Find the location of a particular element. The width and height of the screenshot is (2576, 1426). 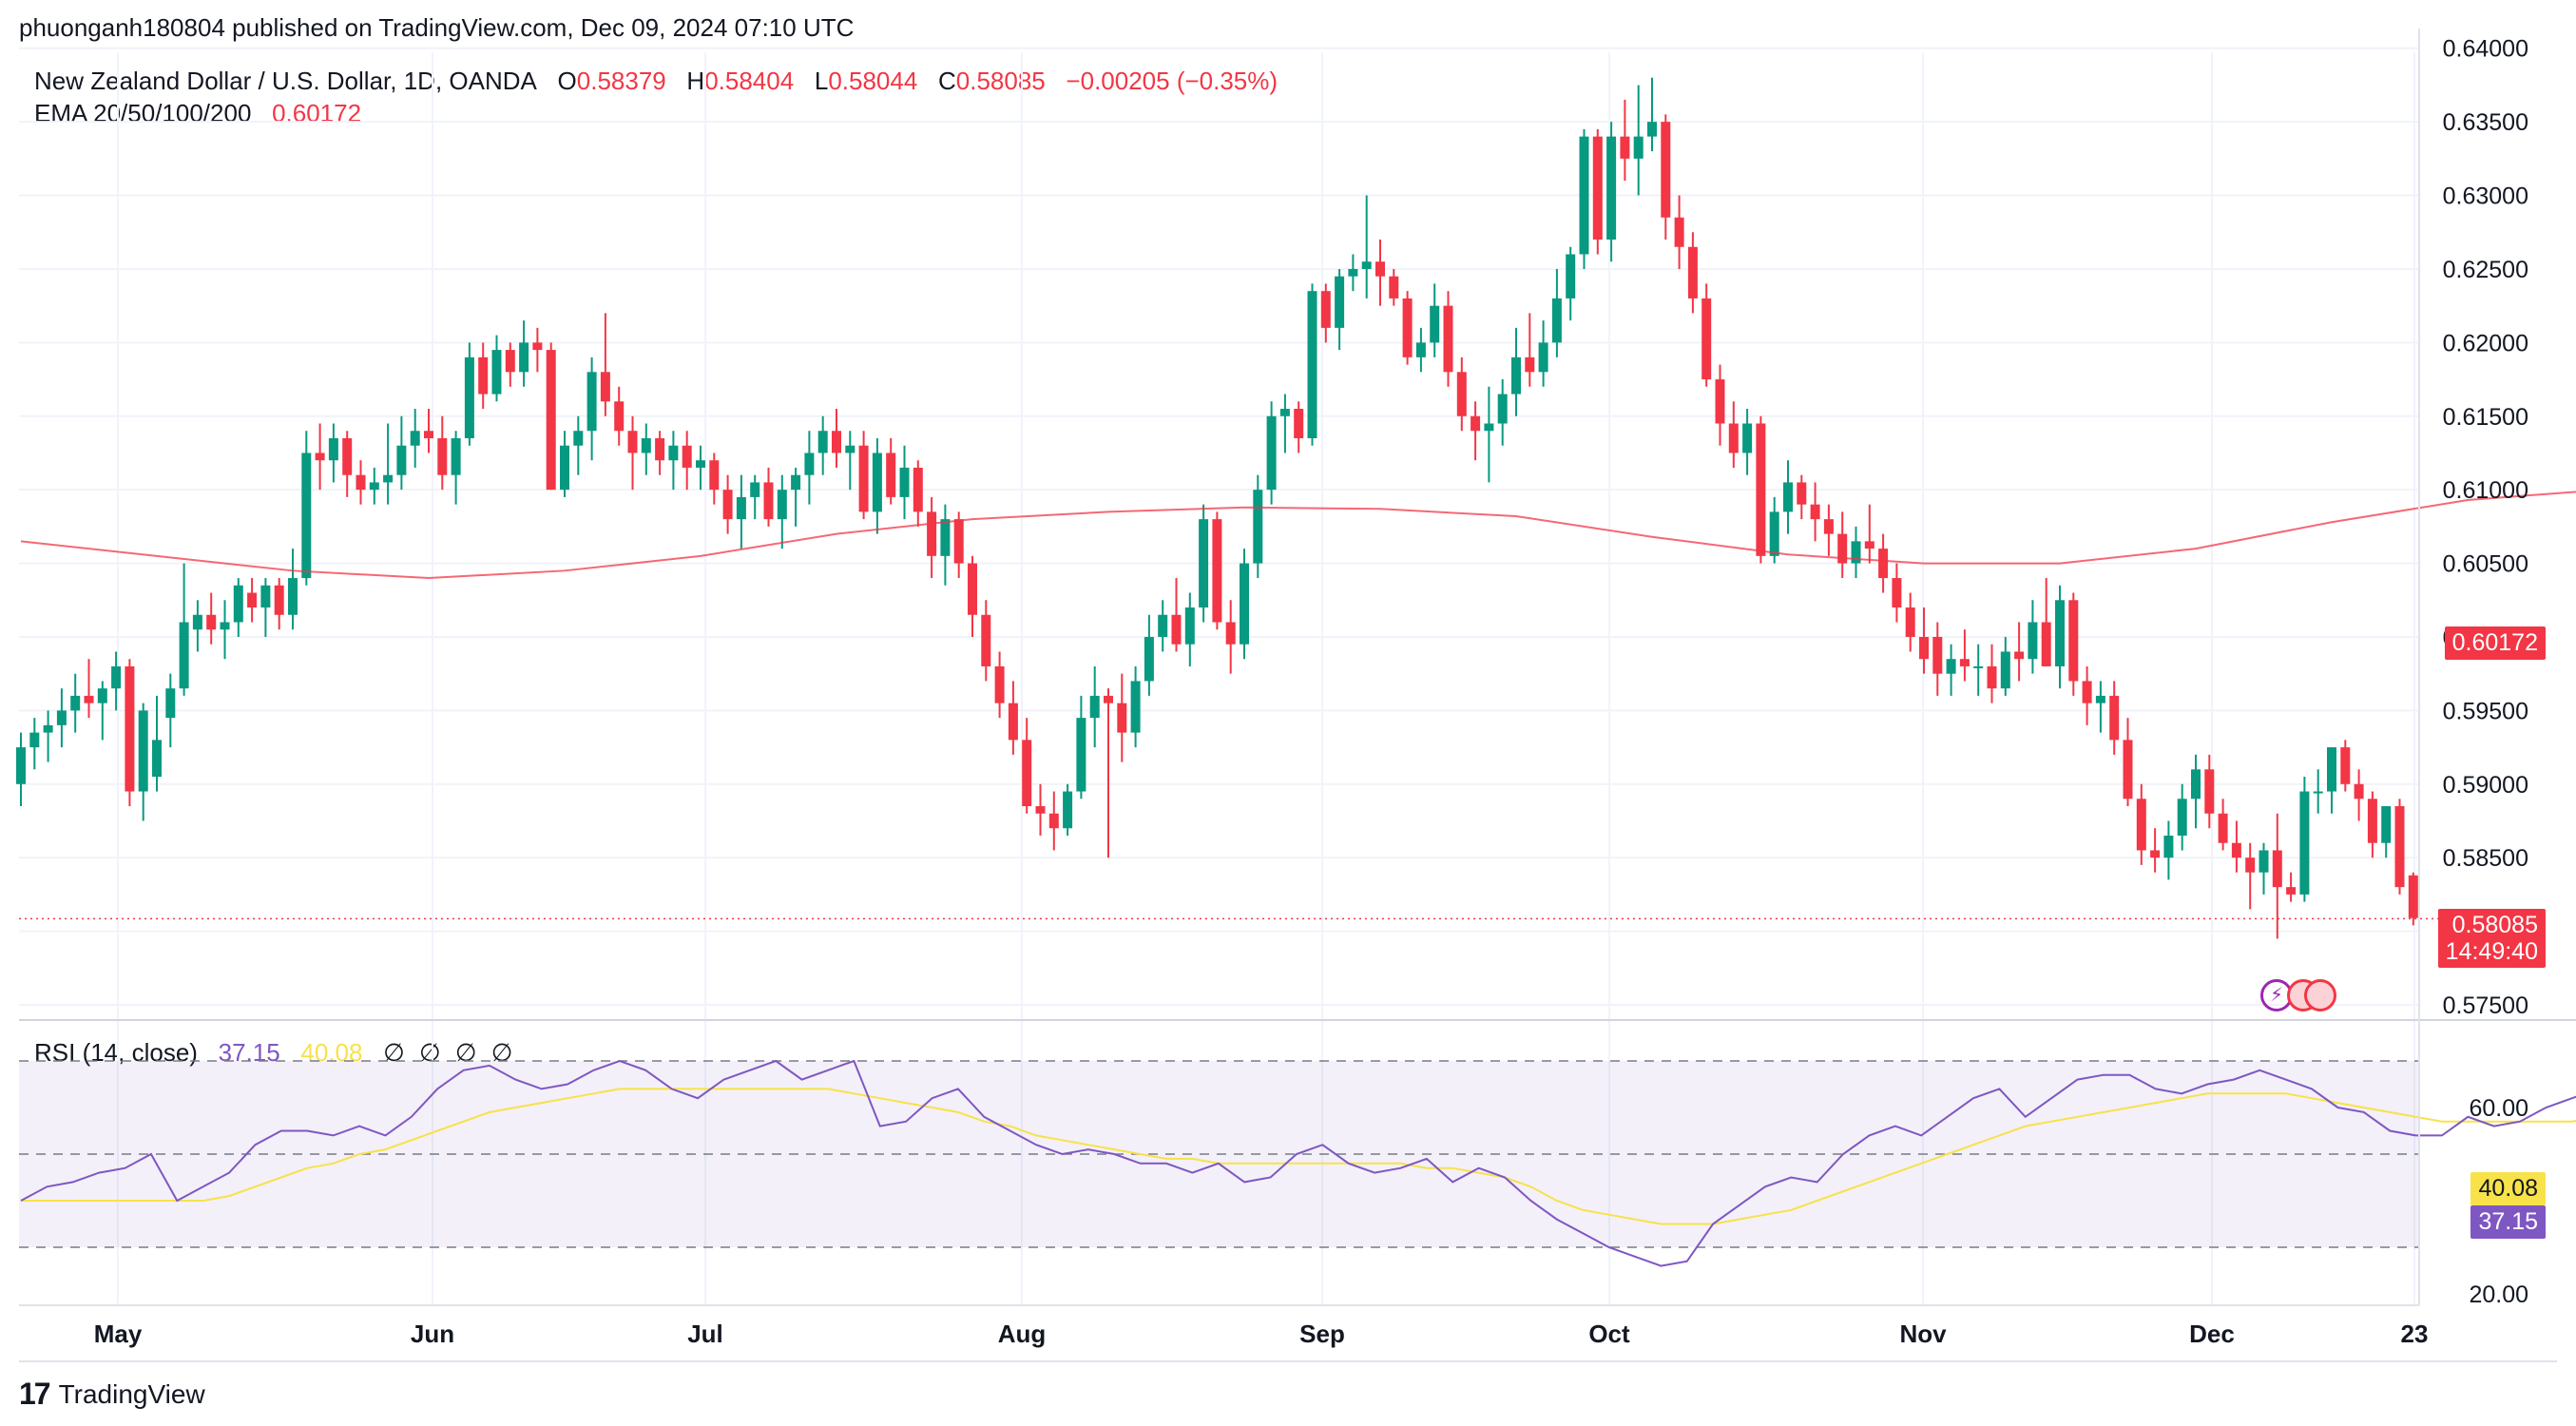

rsi-badge: 37.15 is located at coordinates (2508, 1222).